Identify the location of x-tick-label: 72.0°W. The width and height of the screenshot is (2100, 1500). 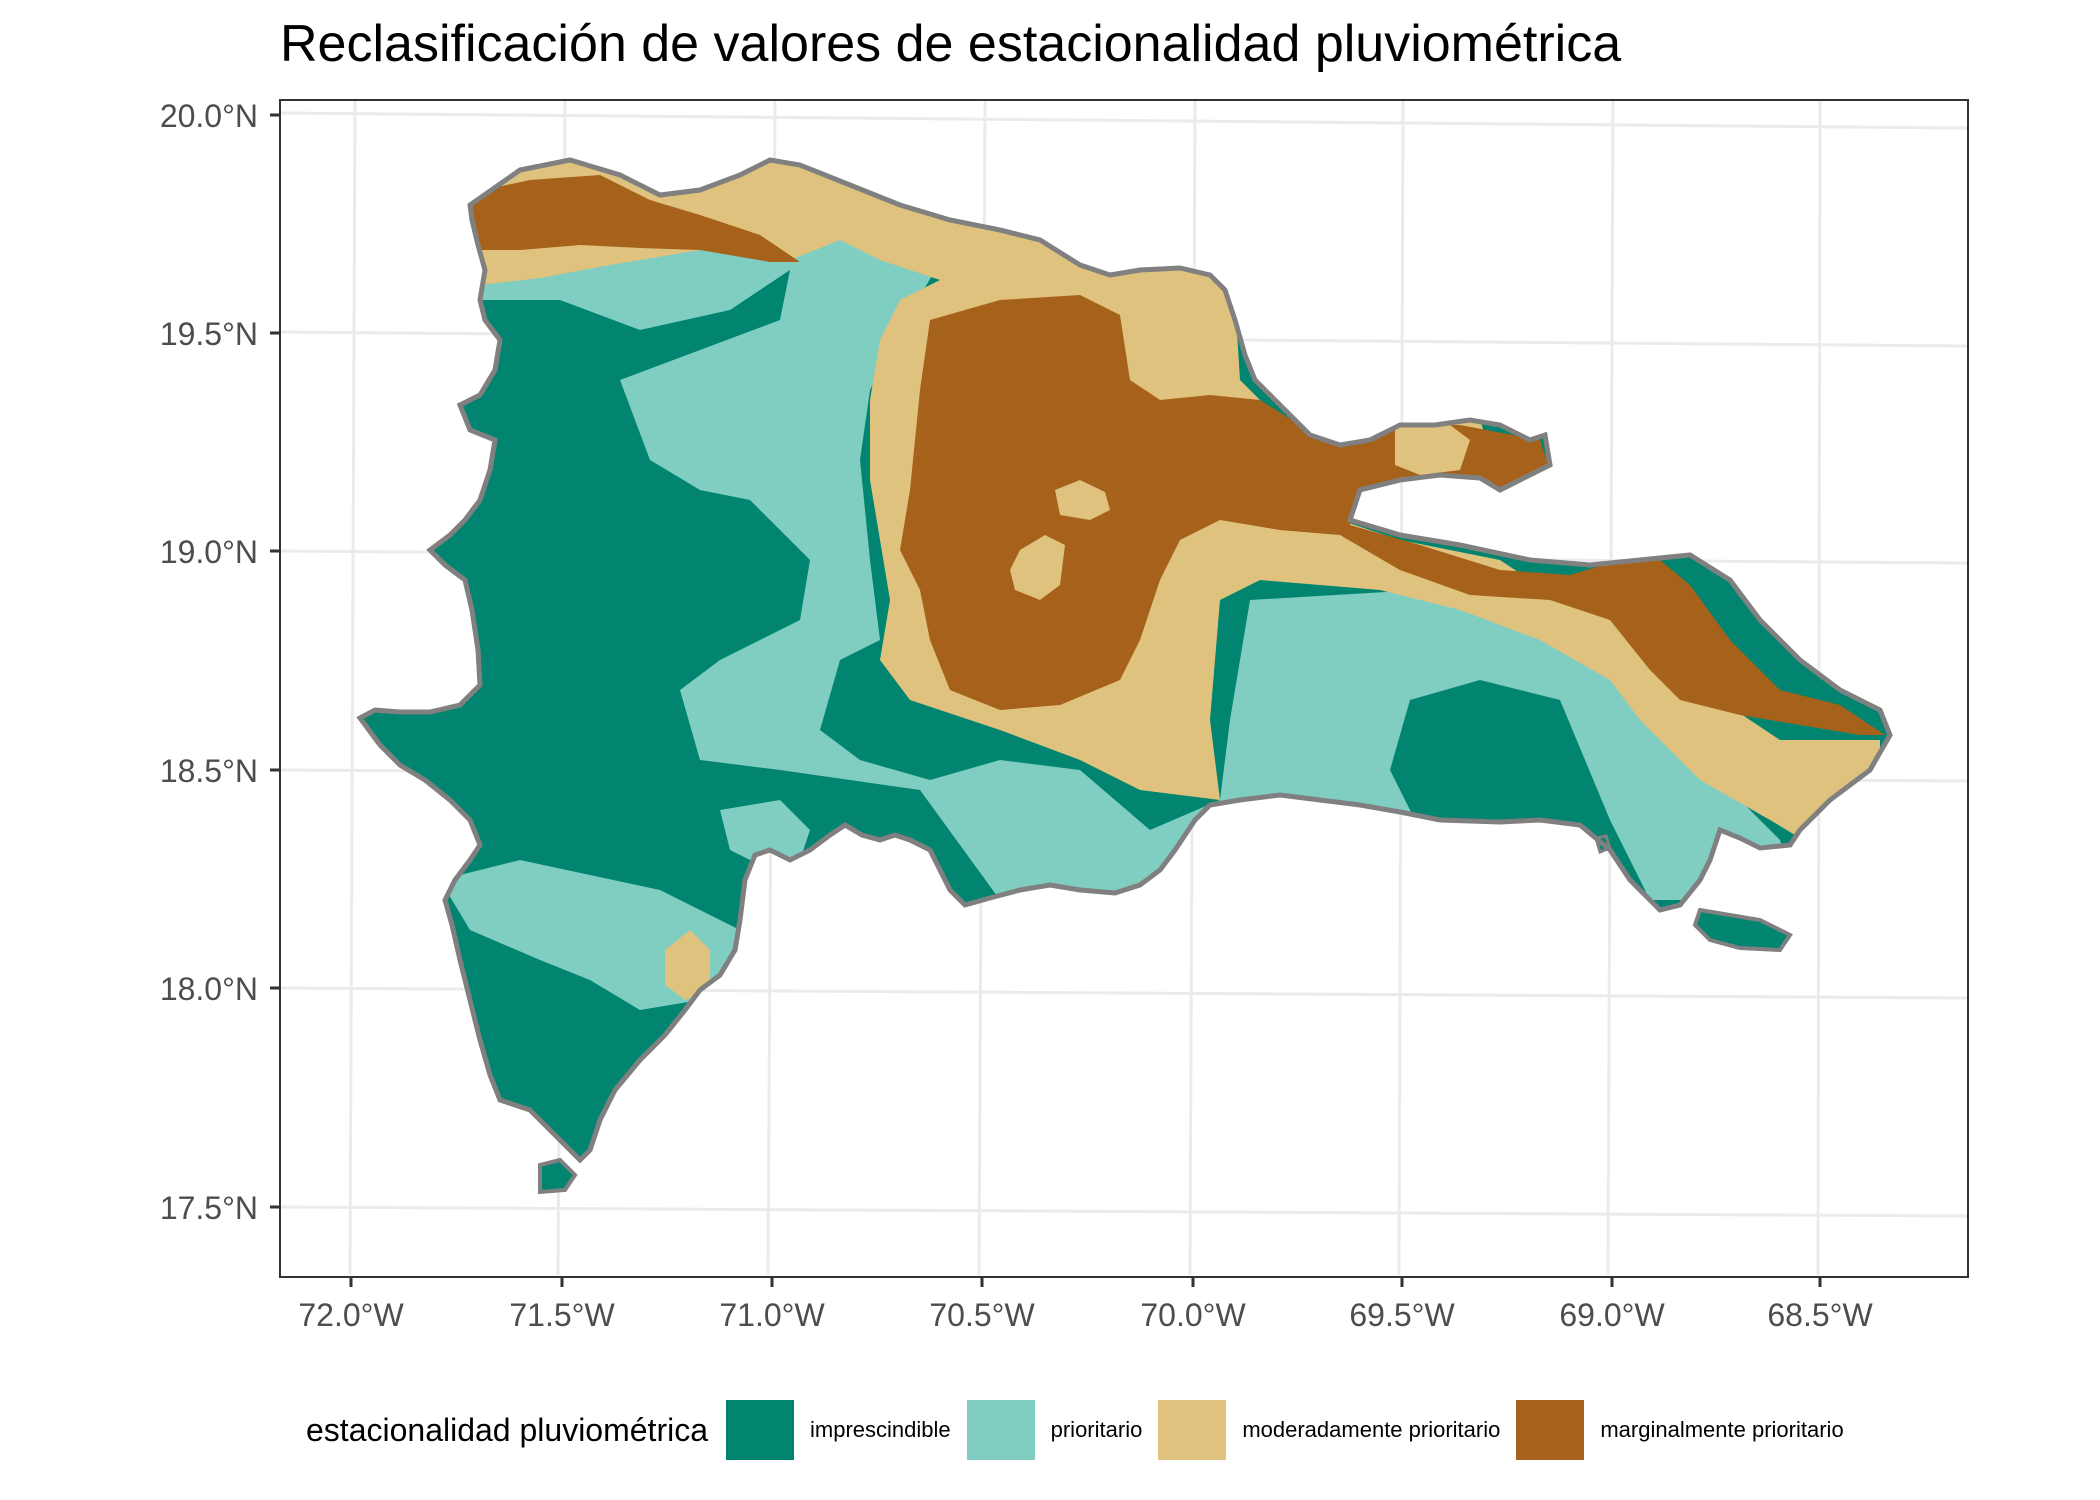
(351, 1315).